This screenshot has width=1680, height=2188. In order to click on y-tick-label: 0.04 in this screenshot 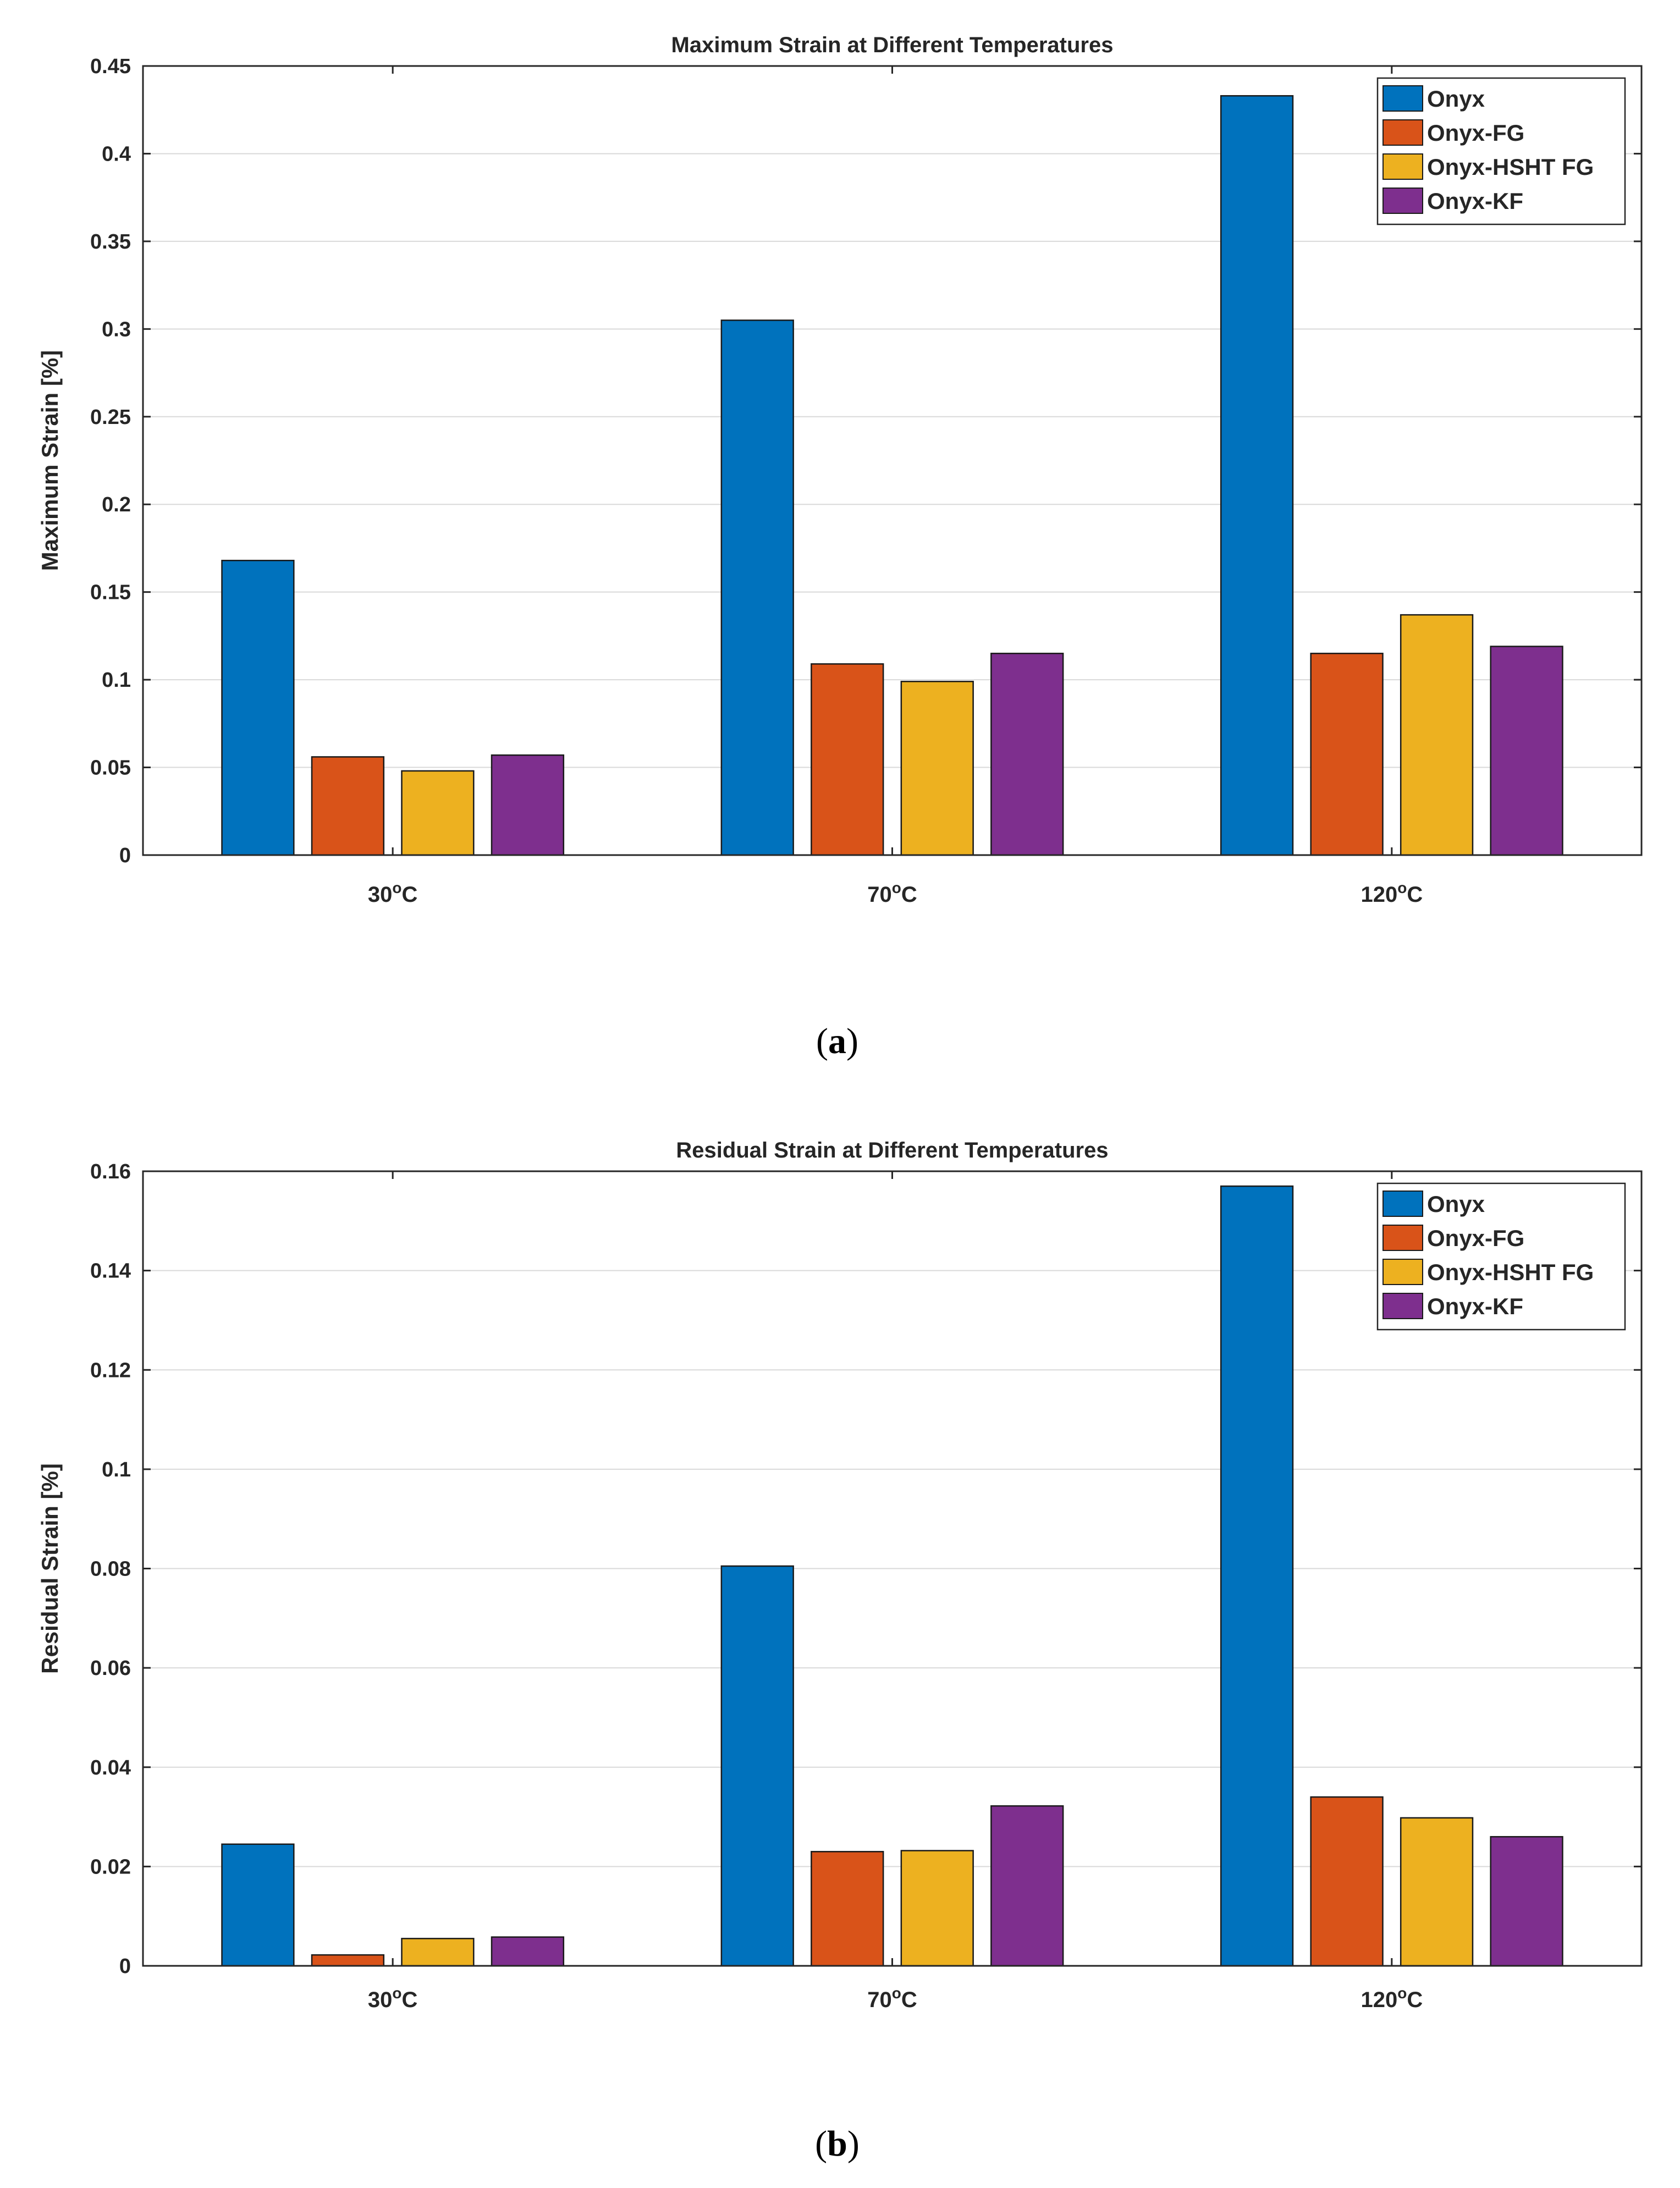, I will do `click(110, 1767)`.